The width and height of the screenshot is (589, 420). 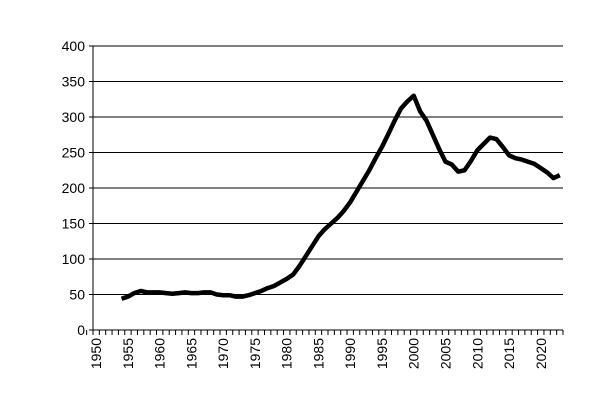 What do you see at coordinates (350, 353) in the screenshot?
I see `x-tick-label: 1990` at bounding box center [350, 353].